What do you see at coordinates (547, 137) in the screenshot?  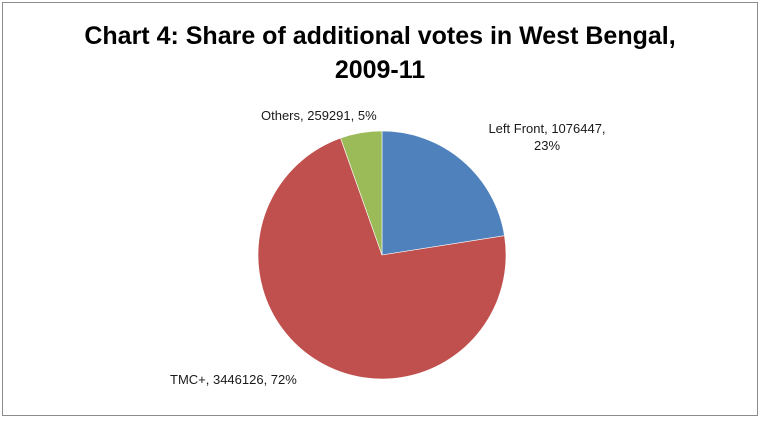 I see `data-label-left-front: Left Front, 1076447, 23%` at bounding box center [547, 137].